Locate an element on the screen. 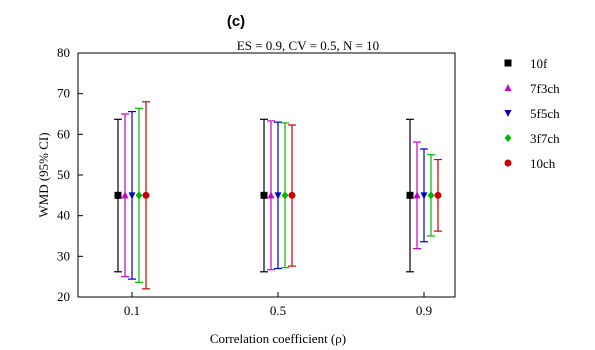  legend-label-7f3ch: 7f3ch is located at coordinates (545, 88).